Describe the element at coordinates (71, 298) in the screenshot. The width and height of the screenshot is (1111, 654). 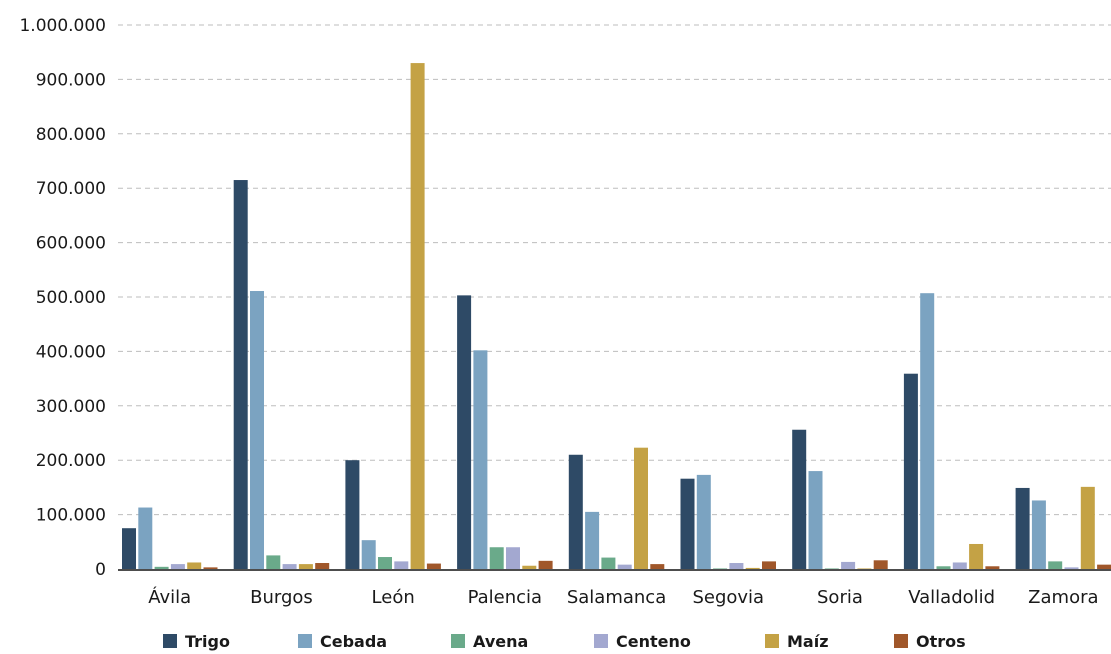
I see `y-tick-label: 500.000` at that location.